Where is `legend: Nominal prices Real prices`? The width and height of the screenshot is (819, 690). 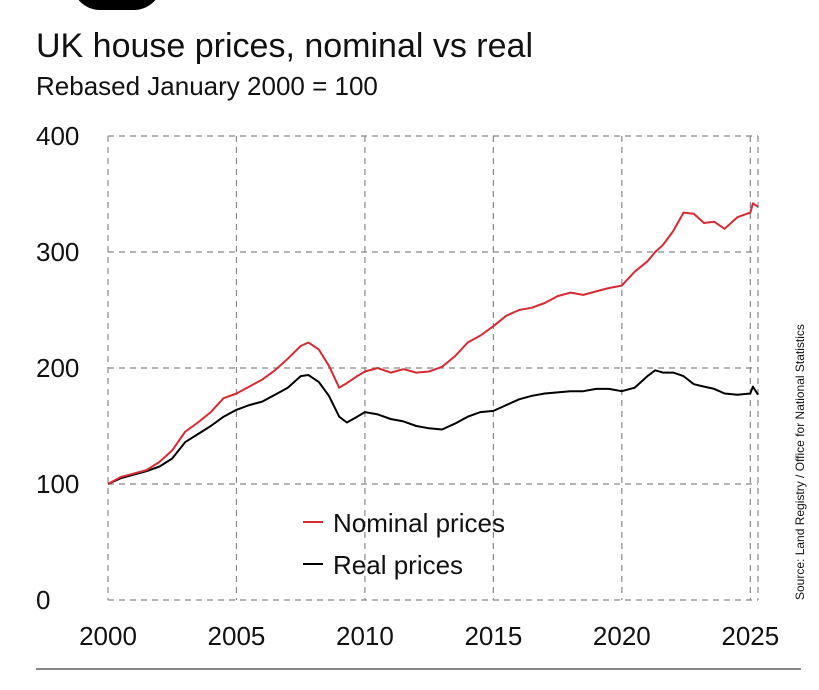 legend: Nominal prices Real prices is located at coordinates (404, 544).